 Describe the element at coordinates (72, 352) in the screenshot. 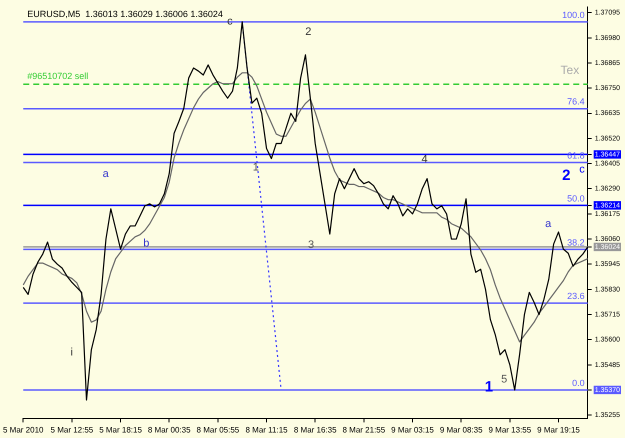

I see `annotation: i` at that location.